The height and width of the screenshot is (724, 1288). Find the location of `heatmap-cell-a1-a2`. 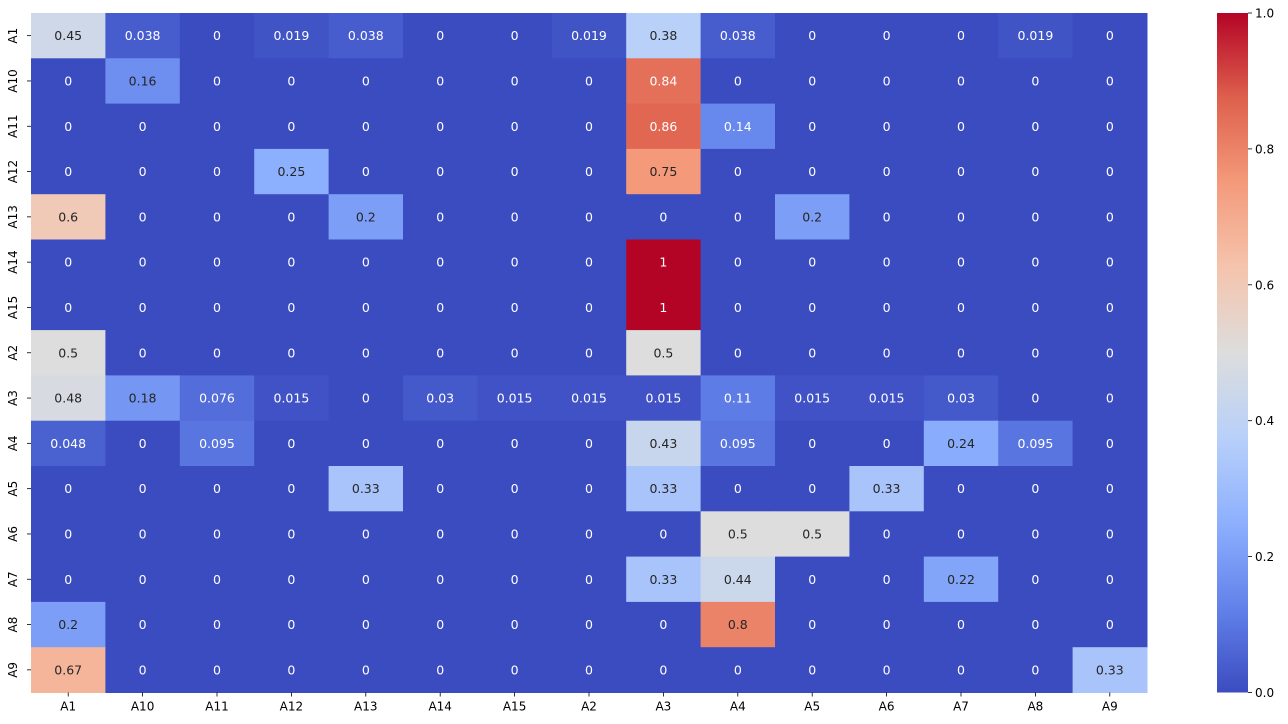

heatmap-cell-a1-a2 is located at coordinates (589, 36).